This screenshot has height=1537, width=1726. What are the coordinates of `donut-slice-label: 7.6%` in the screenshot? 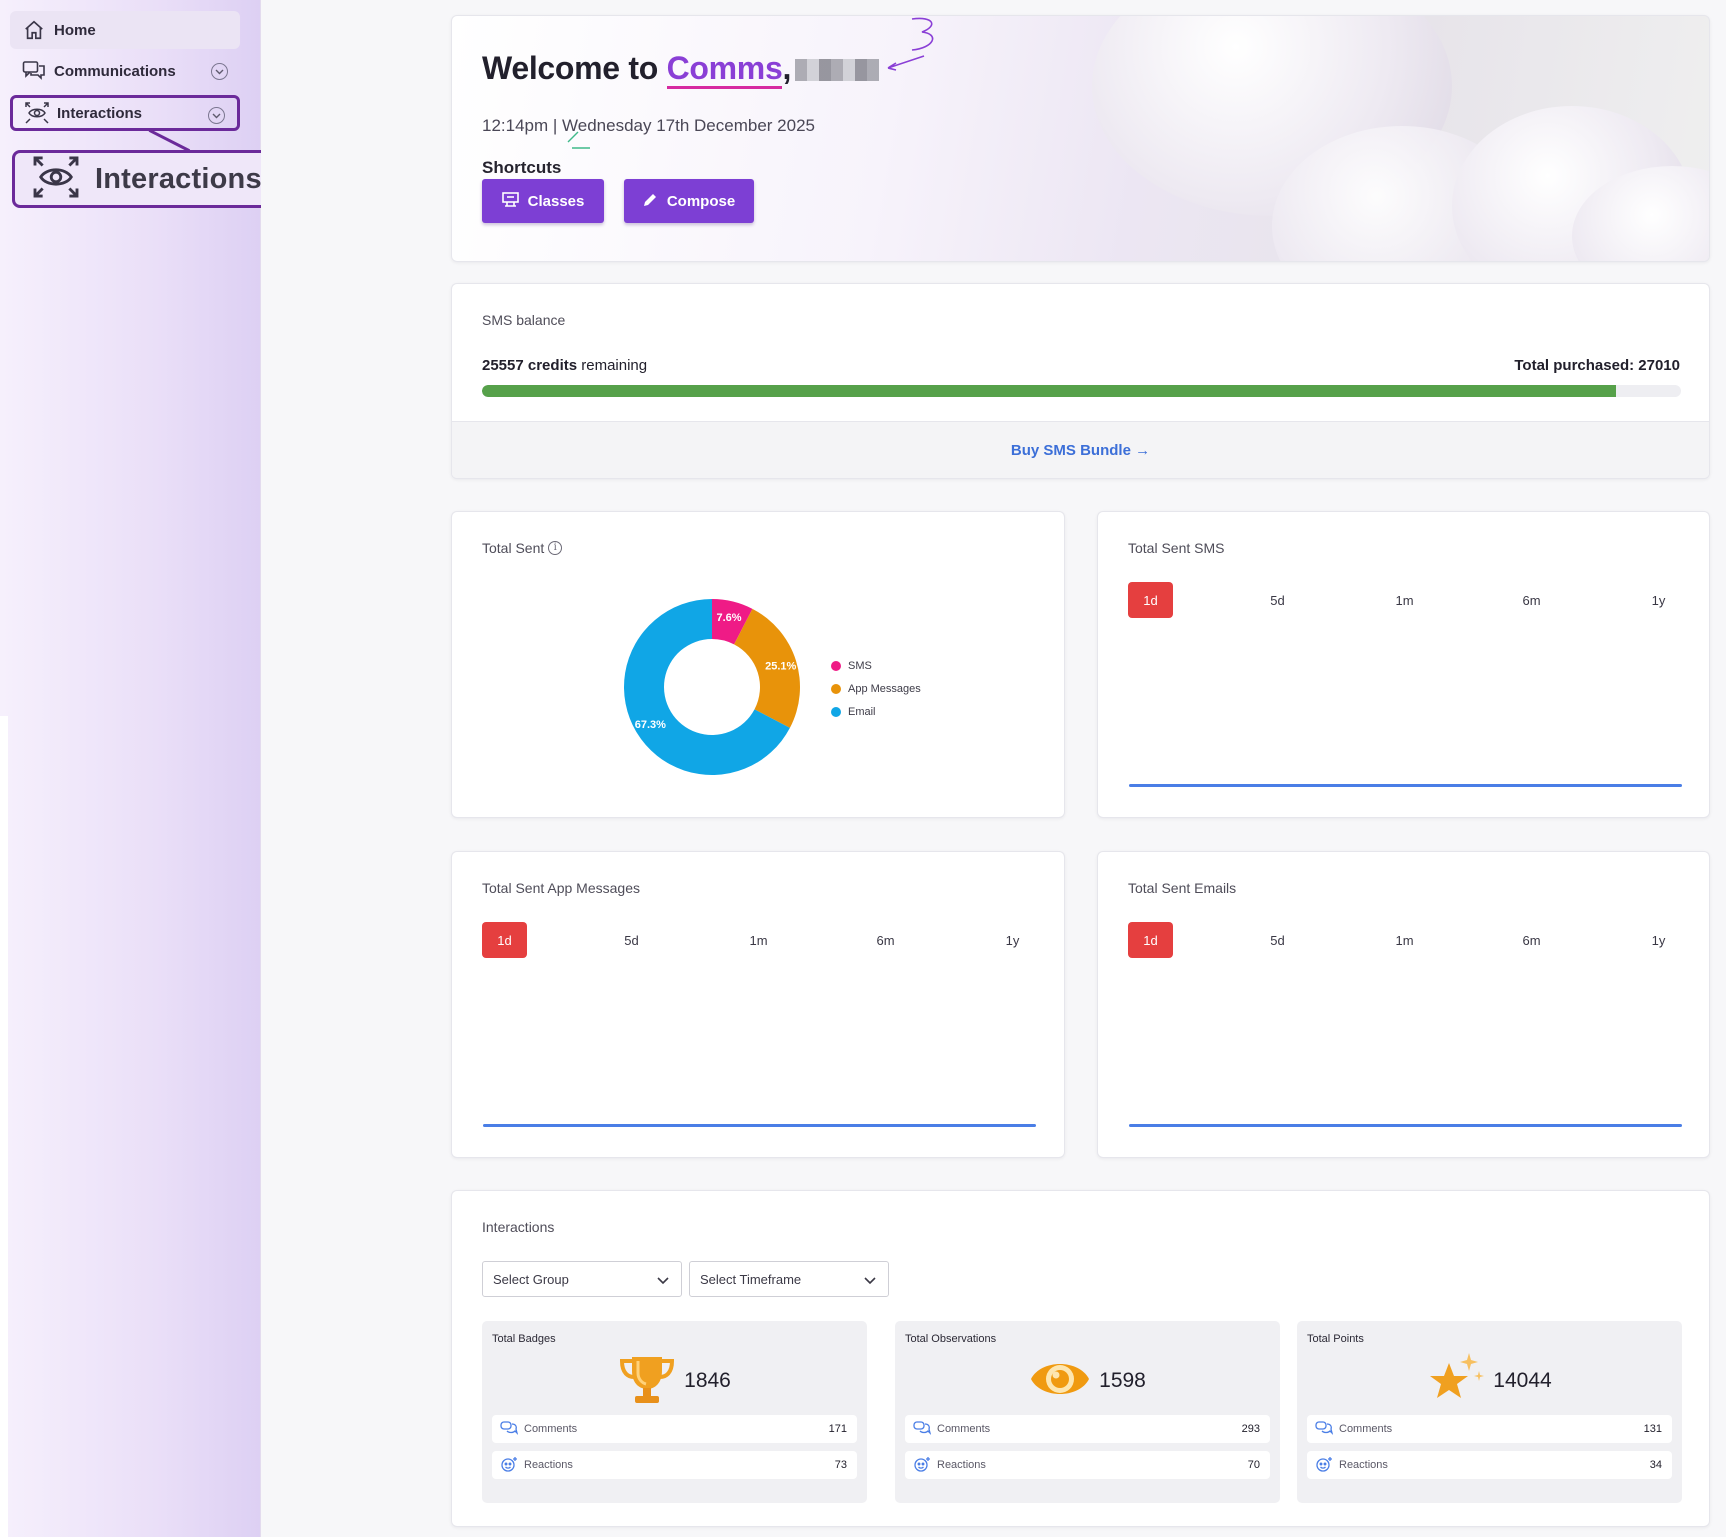 It's located at (728, 618).